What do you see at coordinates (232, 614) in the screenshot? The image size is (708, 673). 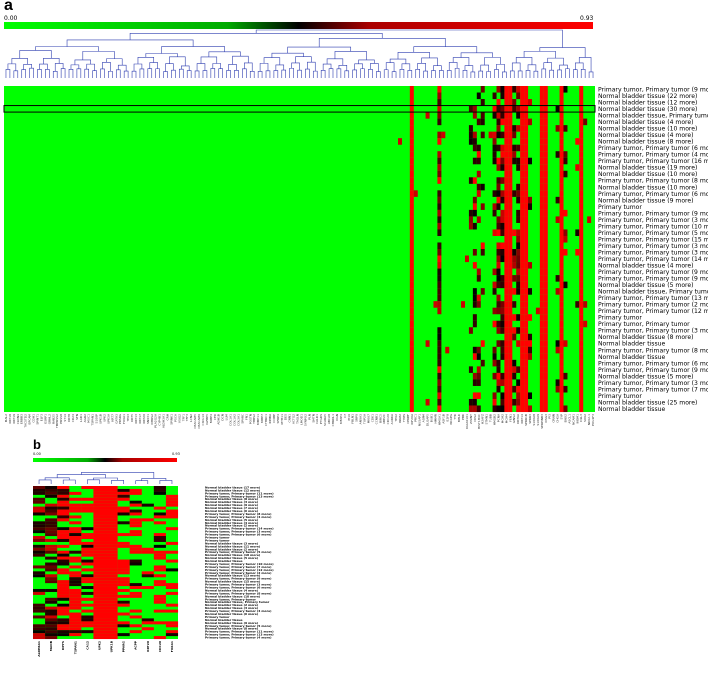 I see `row-label-b: Normal bladder tissue (6 more)` at bounding box center [232, 614].